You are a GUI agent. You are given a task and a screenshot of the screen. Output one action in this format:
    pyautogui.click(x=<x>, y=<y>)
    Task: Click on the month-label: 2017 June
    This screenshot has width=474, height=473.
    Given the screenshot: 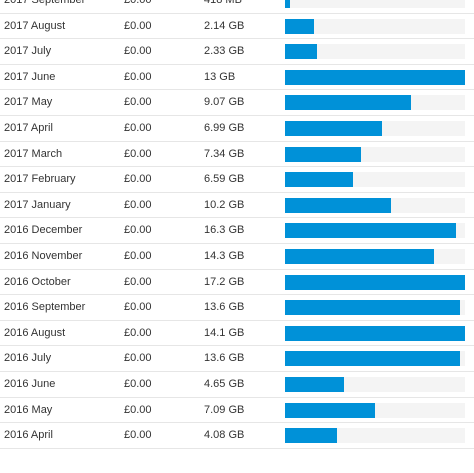 What is the action you would take?
    pyautogui.click(x=30, y=76)
    